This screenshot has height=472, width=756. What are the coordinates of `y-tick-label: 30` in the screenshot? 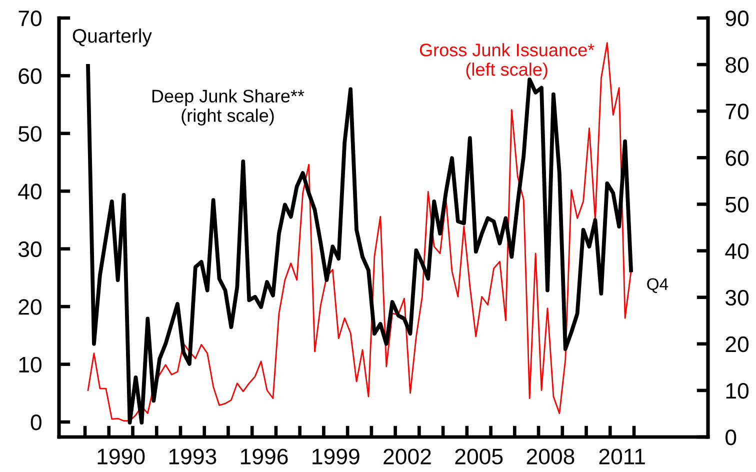 It's located at (30, 249).